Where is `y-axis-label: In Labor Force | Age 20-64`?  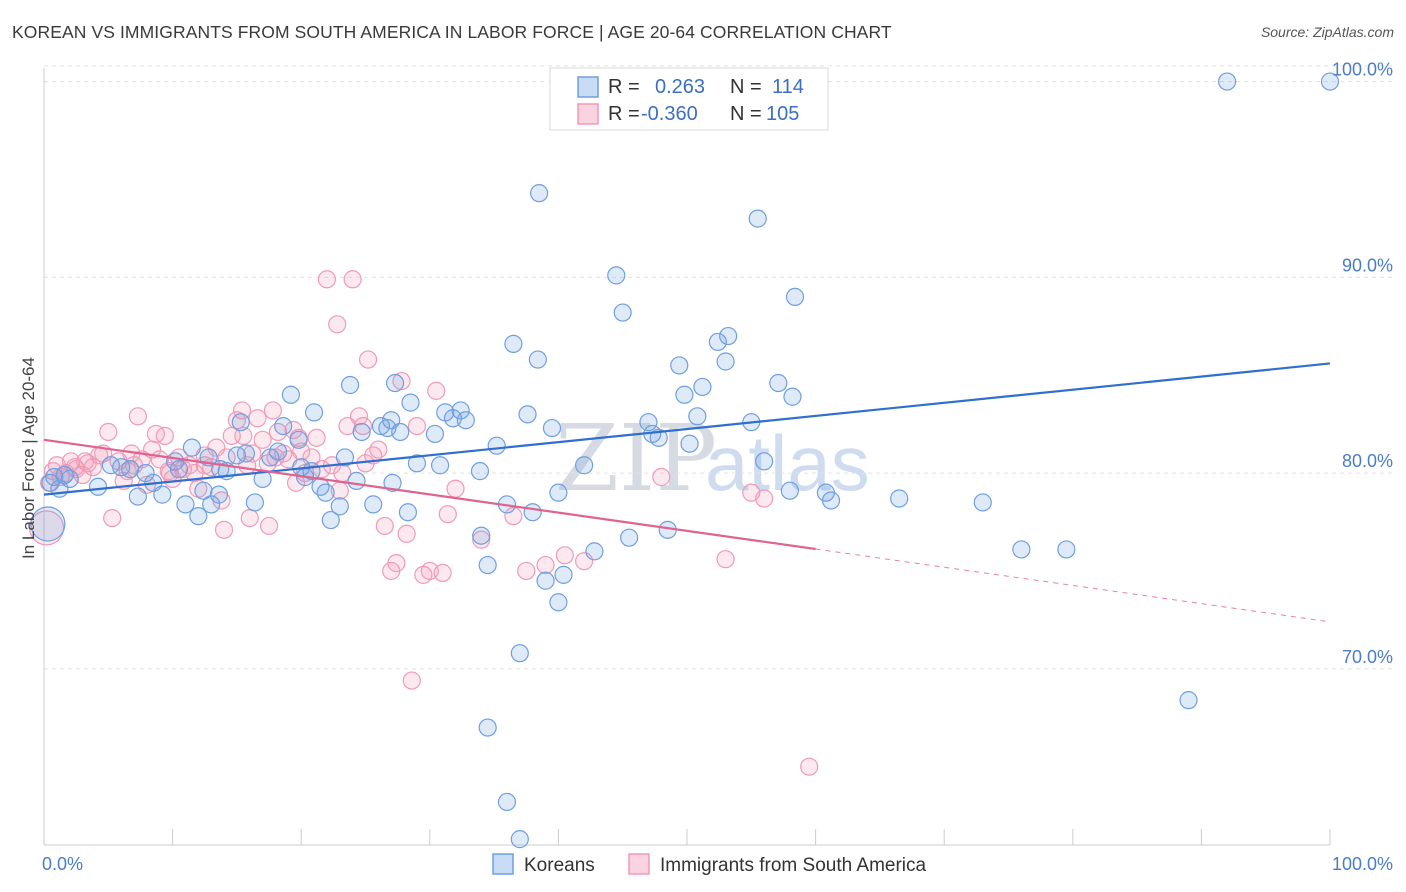 y-axis-label: In Labor Force | Age 20-64 is located at coordinates (28, 458).